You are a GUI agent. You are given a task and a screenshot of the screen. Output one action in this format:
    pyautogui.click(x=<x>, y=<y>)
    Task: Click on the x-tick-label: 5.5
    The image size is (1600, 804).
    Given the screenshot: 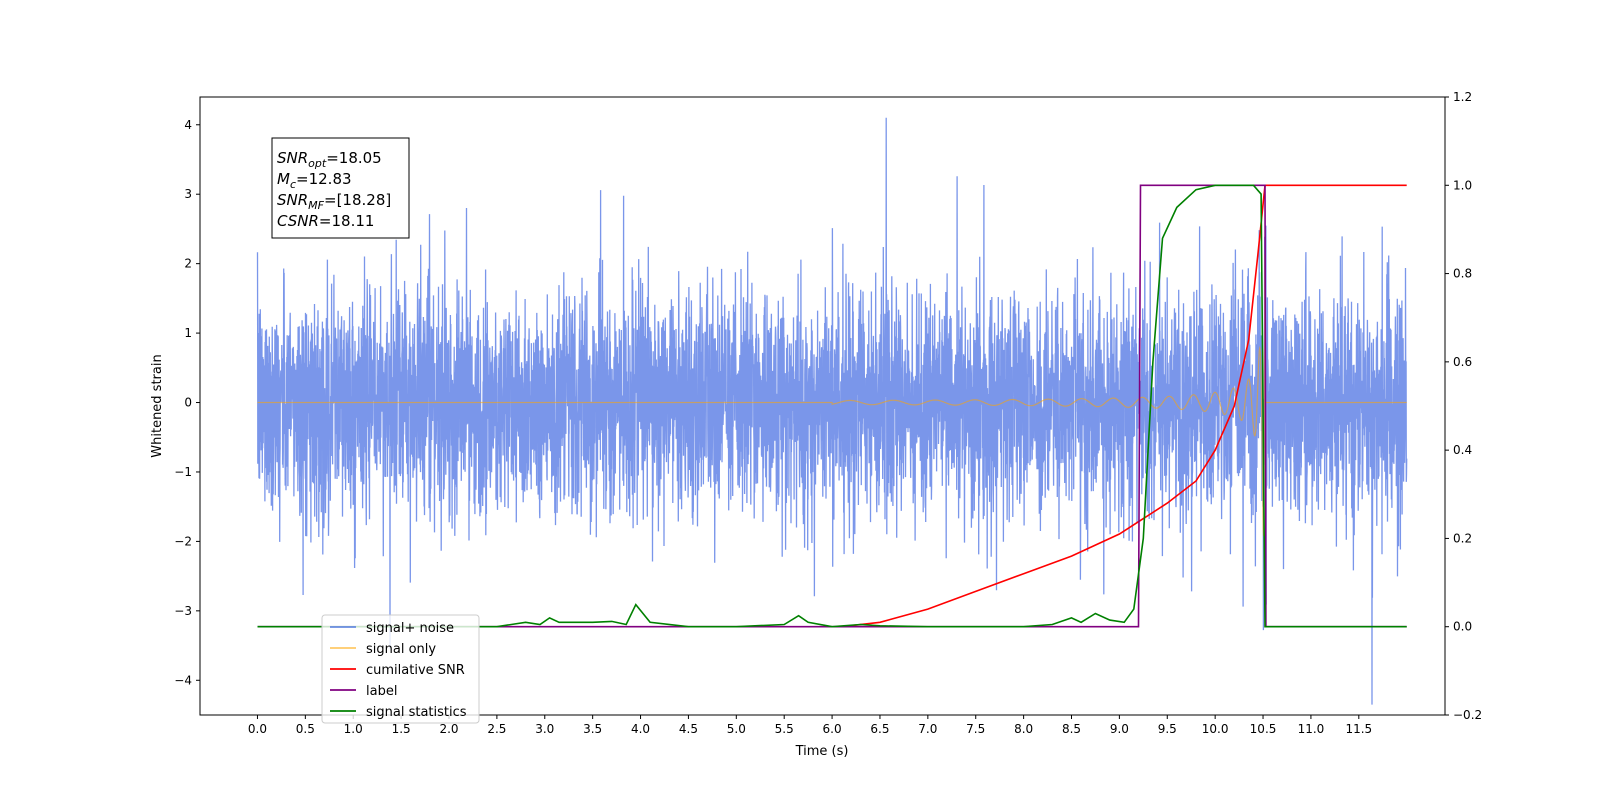 What is the action you would take?
    pyautogui.click(x=784, y=729)
    